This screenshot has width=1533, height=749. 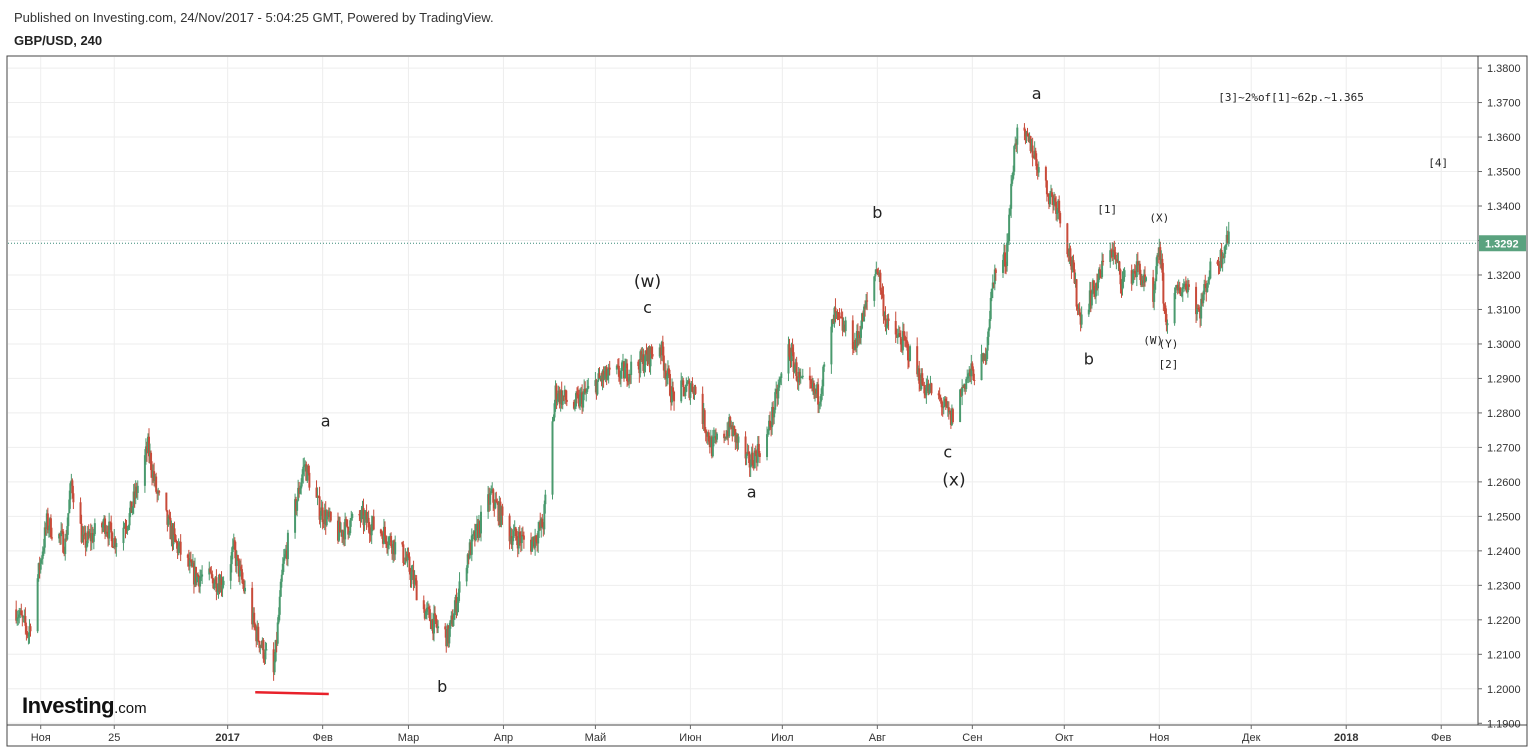 What do you see at coordinates (647, 307) in the screenshot?
I see `wave-label: c` at bounding box center [647, 307].